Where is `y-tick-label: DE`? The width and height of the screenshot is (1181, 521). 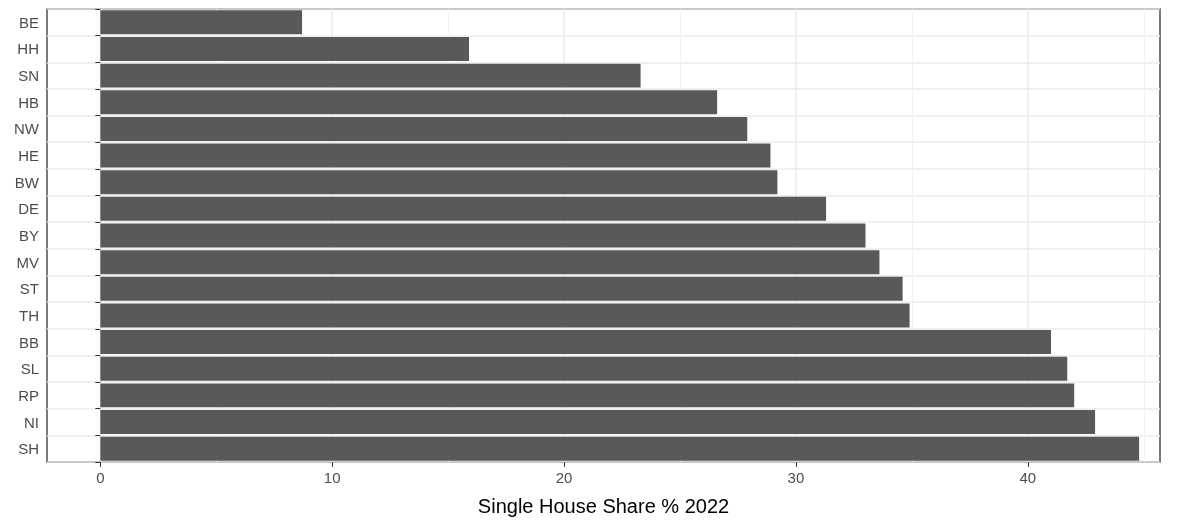 y-tick-label: DE is located at coordinates (28, 209).